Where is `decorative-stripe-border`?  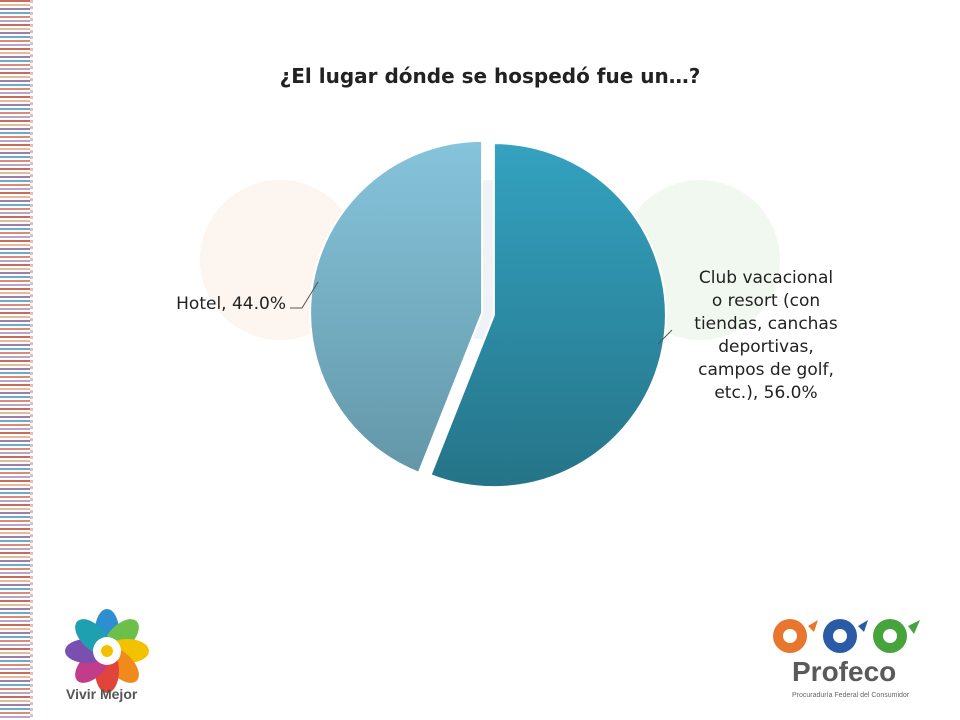 decorative-stripe-border is located at coordinates (15, 360).